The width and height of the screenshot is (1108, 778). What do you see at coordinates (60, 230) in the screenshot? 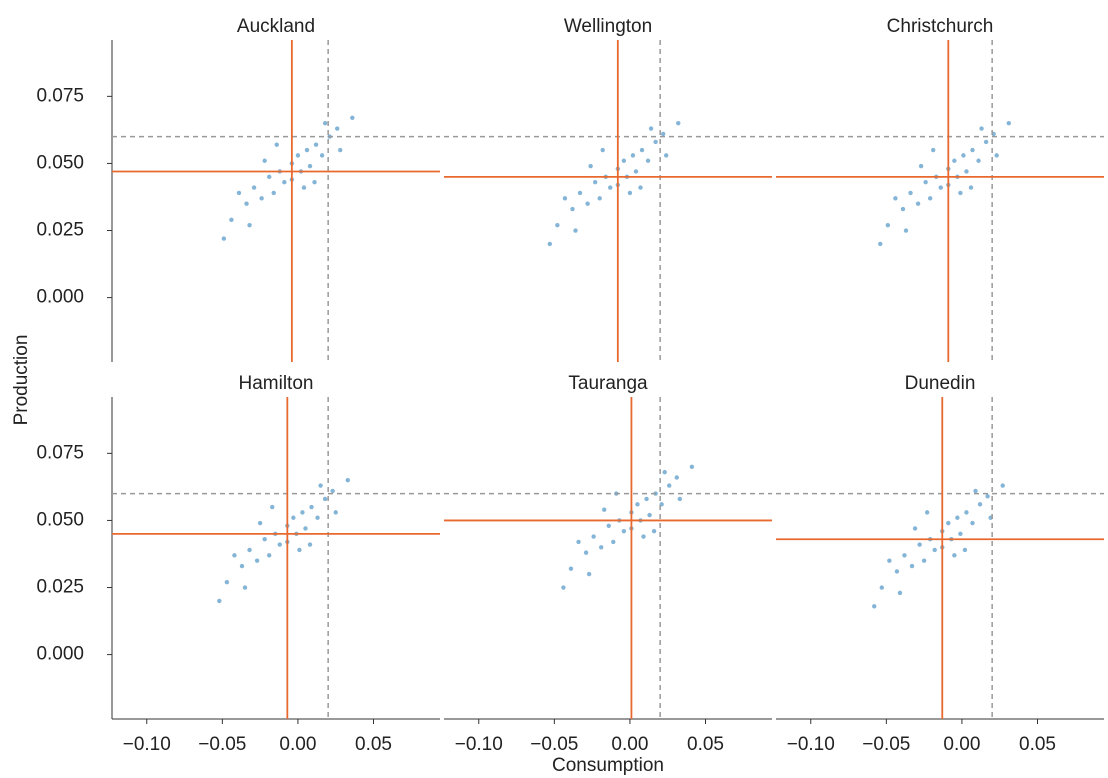
I see `y-tick-label: 0.025` at bounding box center [60, 230].